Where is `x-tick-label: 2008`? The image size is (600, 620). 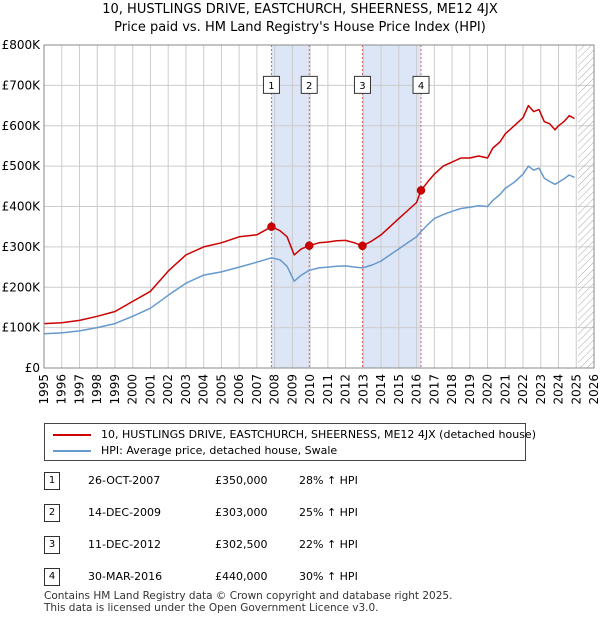 x-tick-label: 2008 is located at coordinates (275, 389).